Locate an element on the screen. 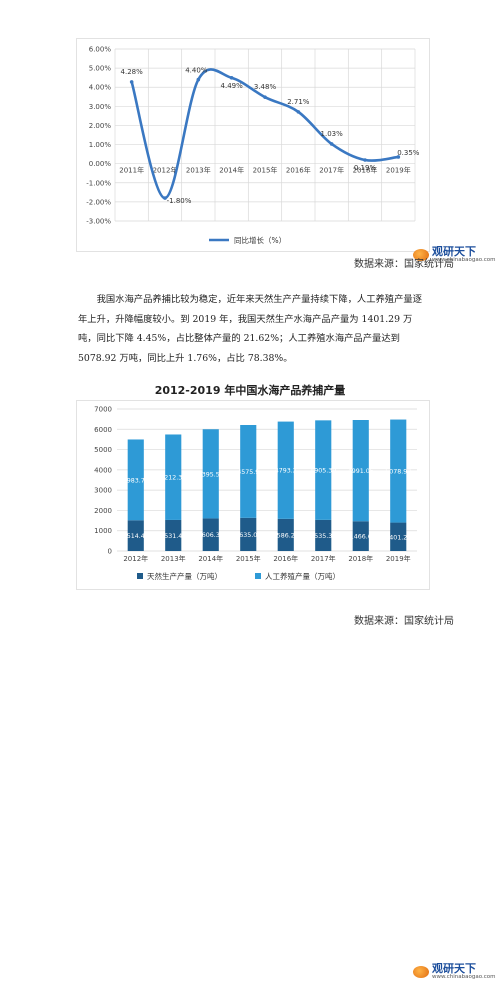 The image size is (500, 981). data-label: 4395.57 is located at coordinates (211, 474).